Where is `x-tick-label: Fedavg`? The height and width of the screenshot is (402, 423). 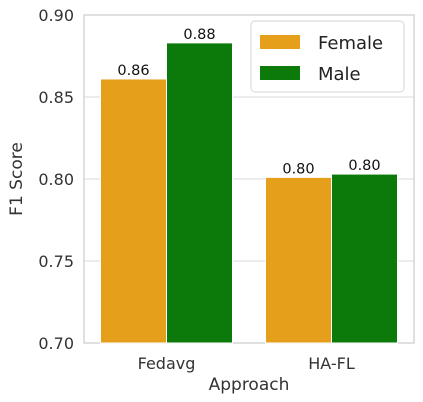
x-tick-label: Fedavg is located at coordinates (167, 363).